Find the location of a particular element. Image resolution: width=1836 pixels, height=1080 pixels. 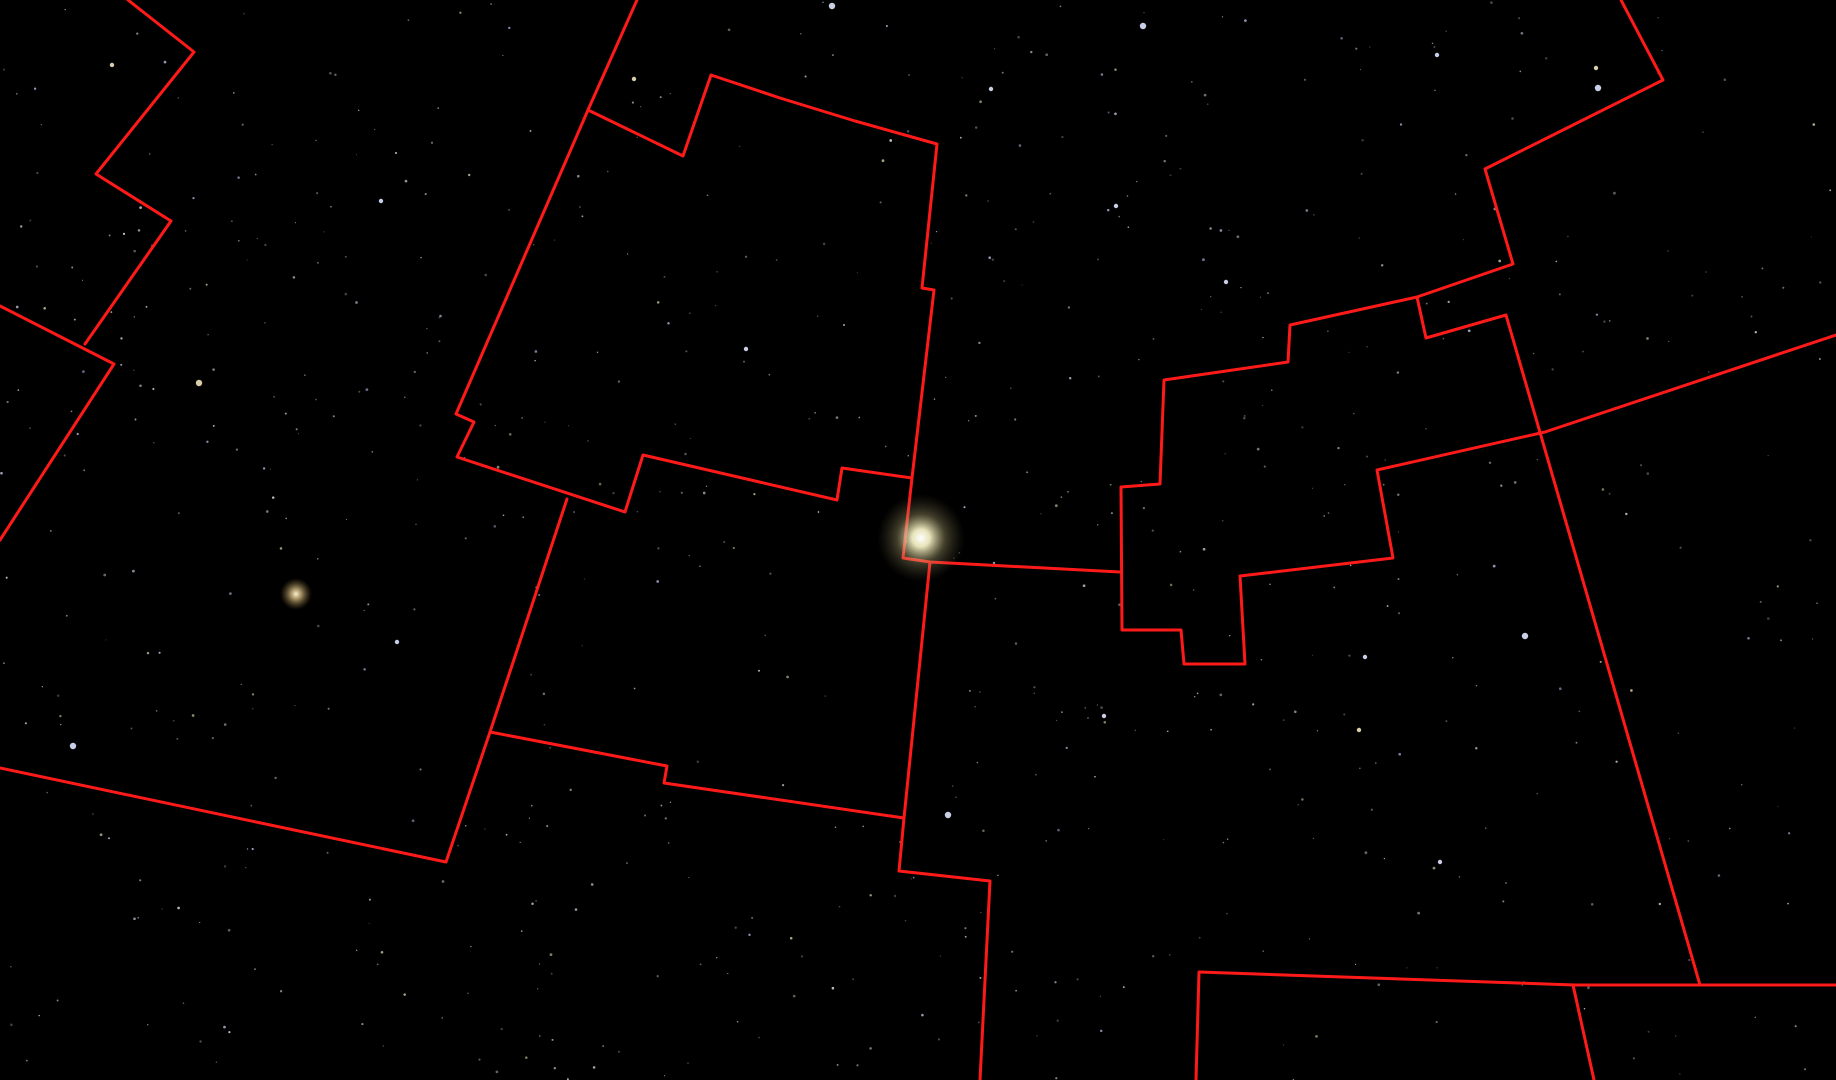

constellation-boundary-line is located at coordinates (1558, 641).